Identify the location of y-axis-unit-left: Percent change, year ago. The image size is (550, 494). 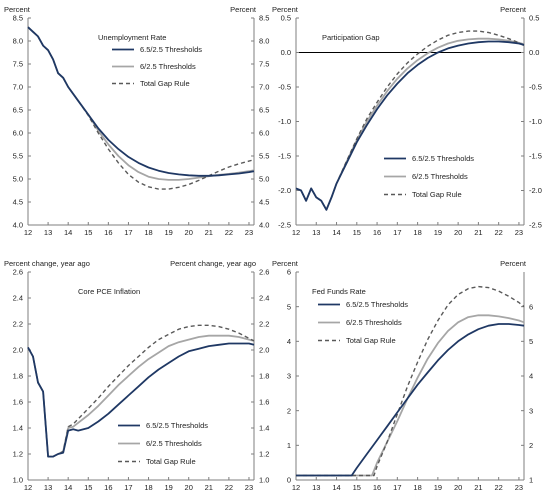
(47, 263).